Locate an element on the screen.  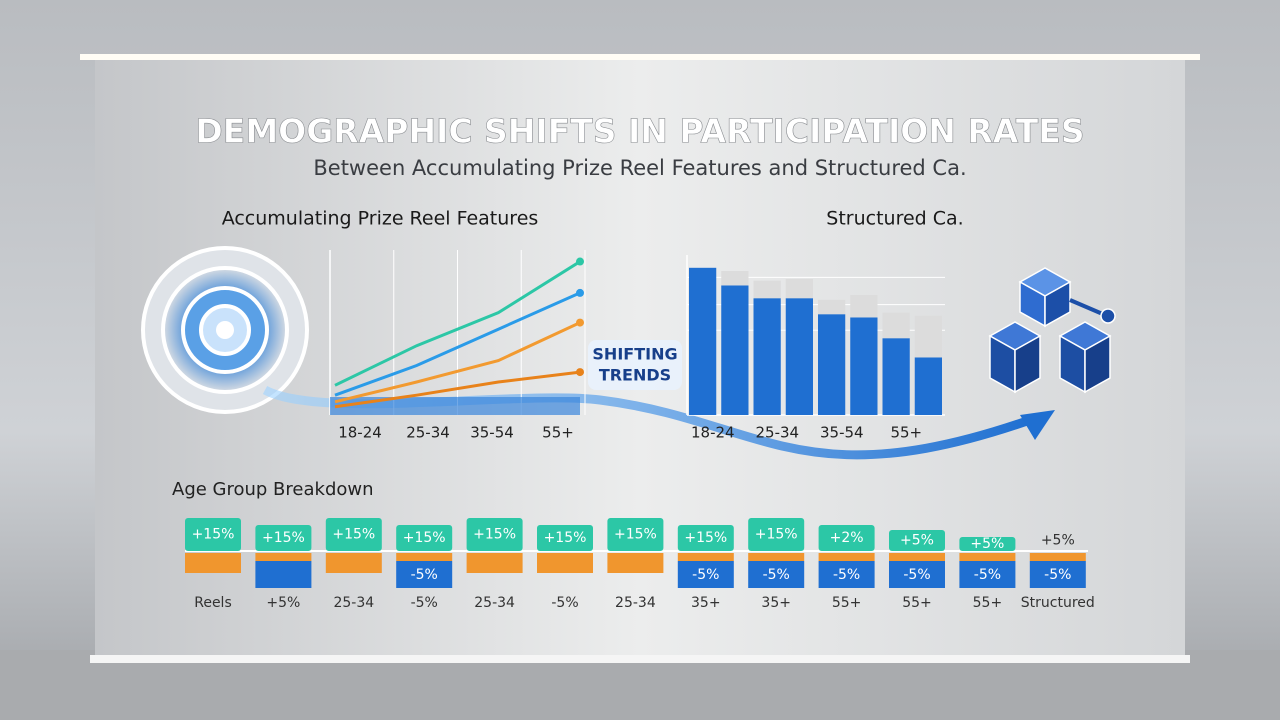
annotation-box is located at coordinates (635, 365).